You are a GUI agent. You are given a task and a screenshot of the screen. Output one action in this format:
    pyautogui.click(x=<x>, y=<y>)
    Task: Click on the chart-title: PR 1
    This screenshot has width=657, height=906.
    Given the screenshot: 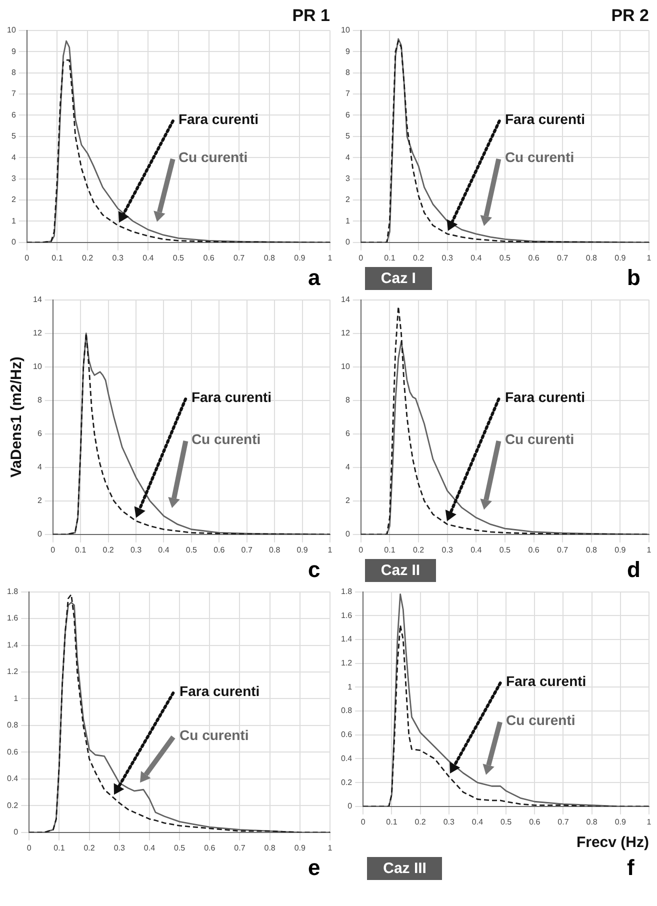 What is the action you would take?
    pyautogui.click(x=311, y=15)
    